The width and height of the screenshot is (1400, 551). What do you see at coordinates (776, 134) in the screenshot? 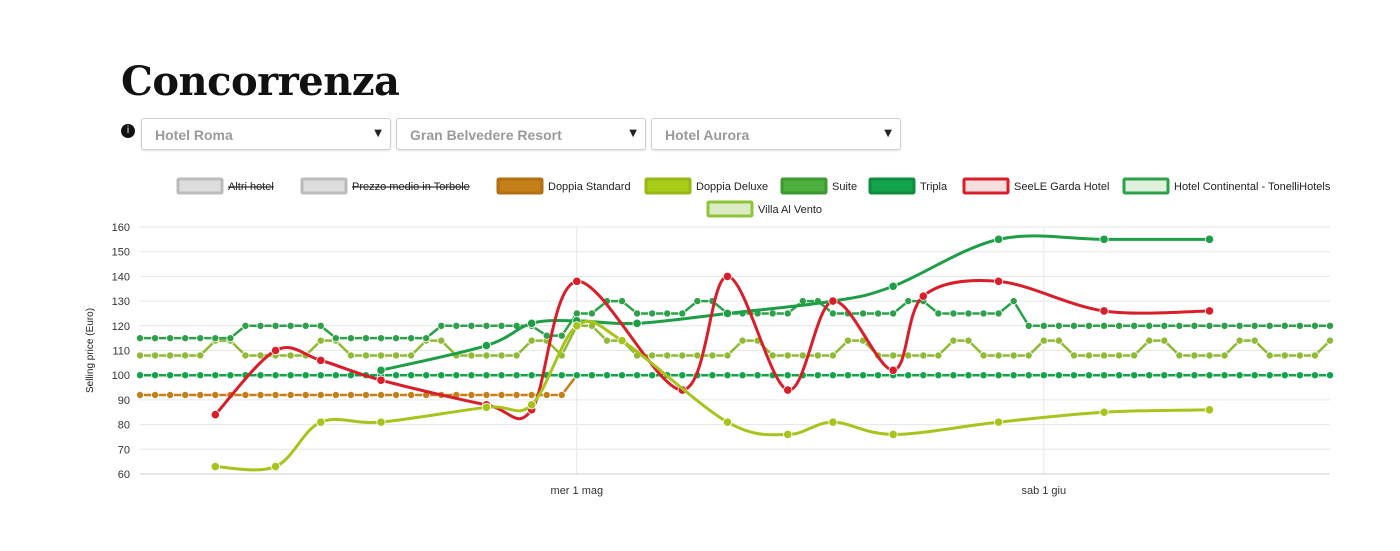
I see `hotel-select-3: Hotel Aurora ▼` at bounding box center [776, 134].